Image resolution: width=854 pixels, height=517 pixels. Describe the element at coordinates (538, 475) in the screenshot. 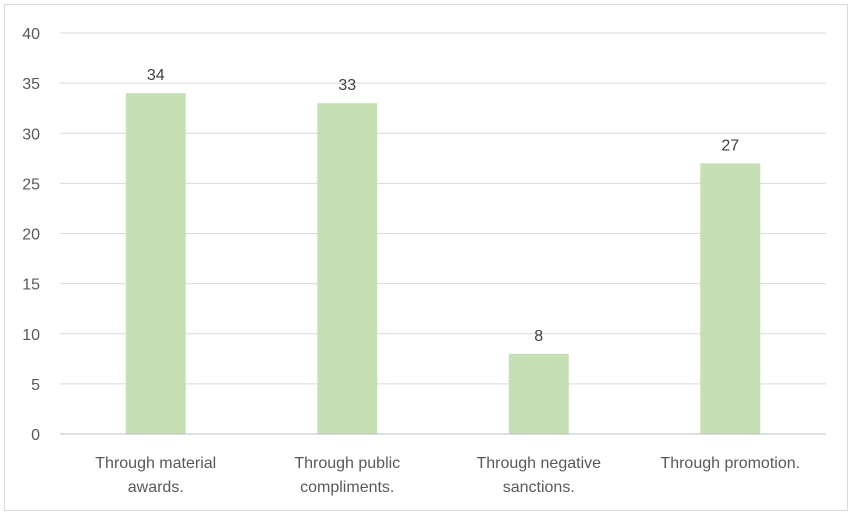

I see `x-category-label-3: Through negative sanctions.` at that location.